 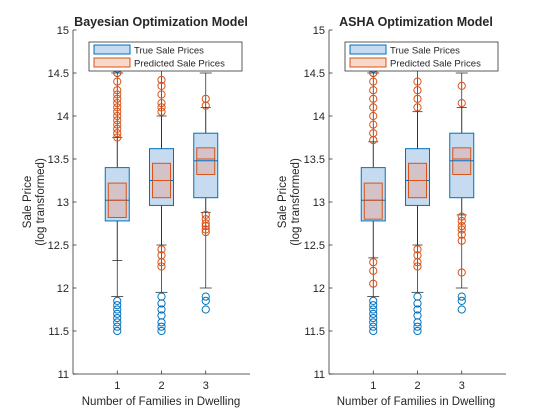 I want to click on y-tick-label: 13.5, so click(x=58, y=160).